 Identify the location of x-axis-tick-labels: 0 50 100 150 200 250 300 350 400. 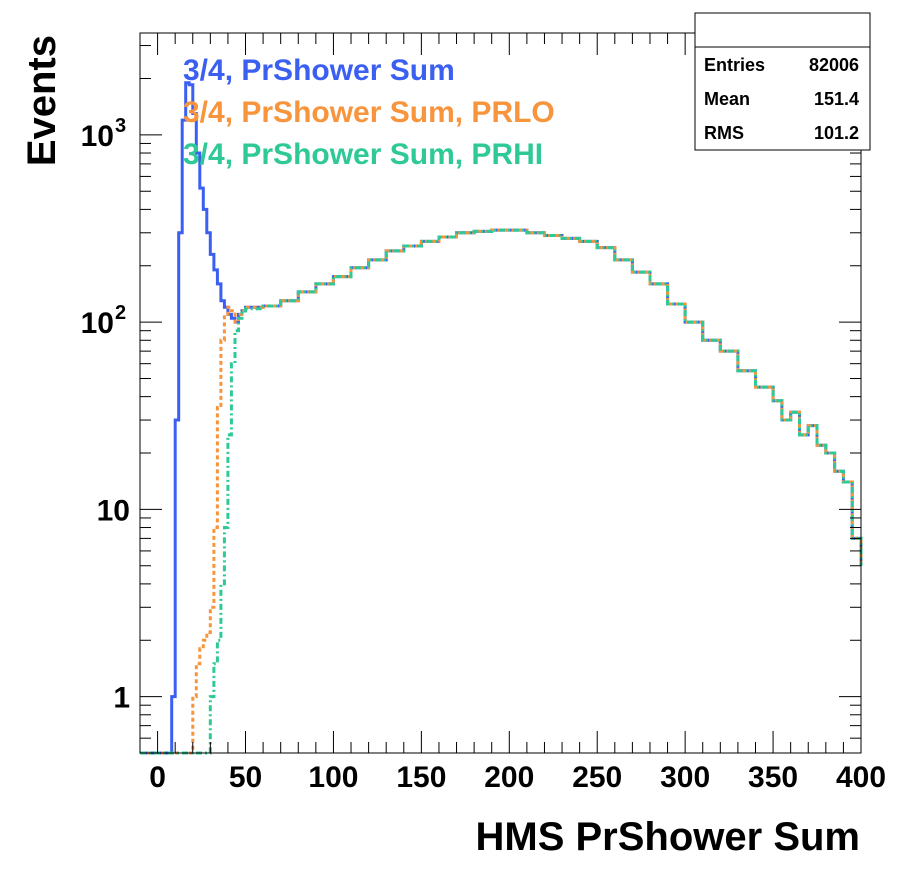
(517, 777).